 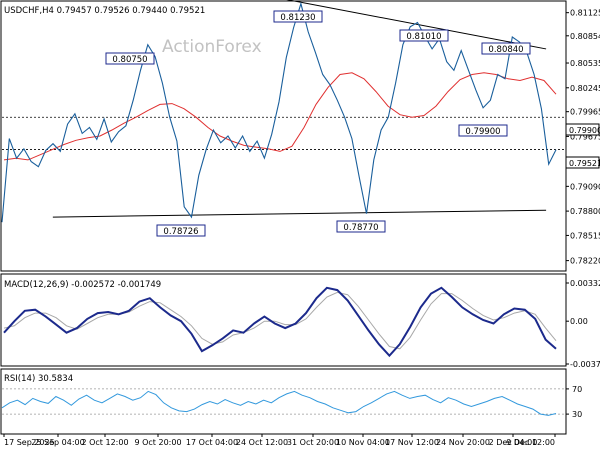 I want to click on annotation-0.80840: 0.80840, so click(x=506, y=48).